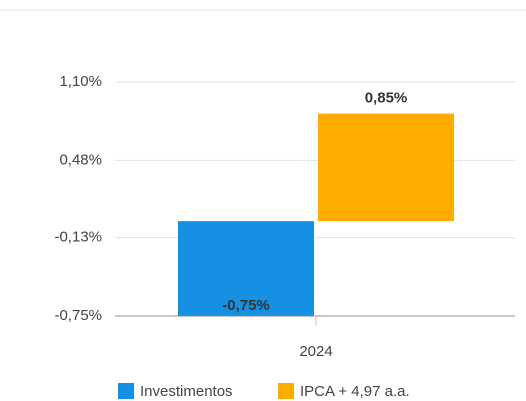 The image size is (526, 401). What do you see at coordinates (186, 391) in the screenshot?
I see `legend-label: Investimentos` at bounding box center [186, 391].